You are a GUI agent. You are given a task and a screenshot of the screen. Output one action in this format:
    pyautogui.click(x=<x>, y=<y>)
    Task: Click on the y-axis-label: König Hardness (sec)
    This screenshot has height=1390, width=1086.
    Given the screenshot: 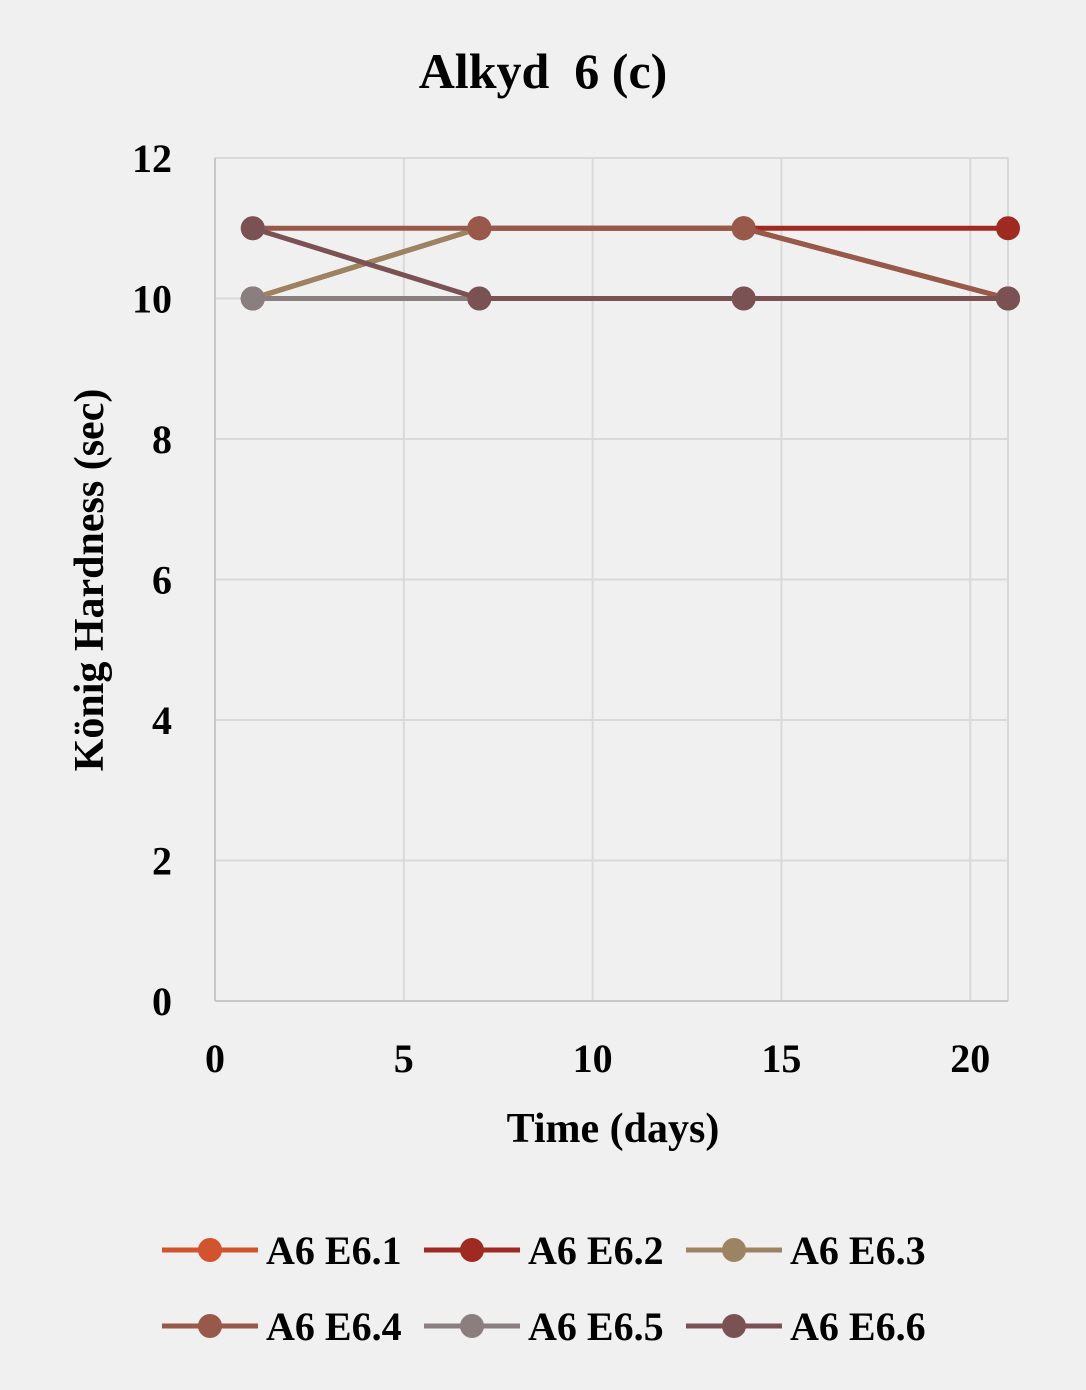 What is the action you would take?
    pyautogui.click(x=90, y=580)
    